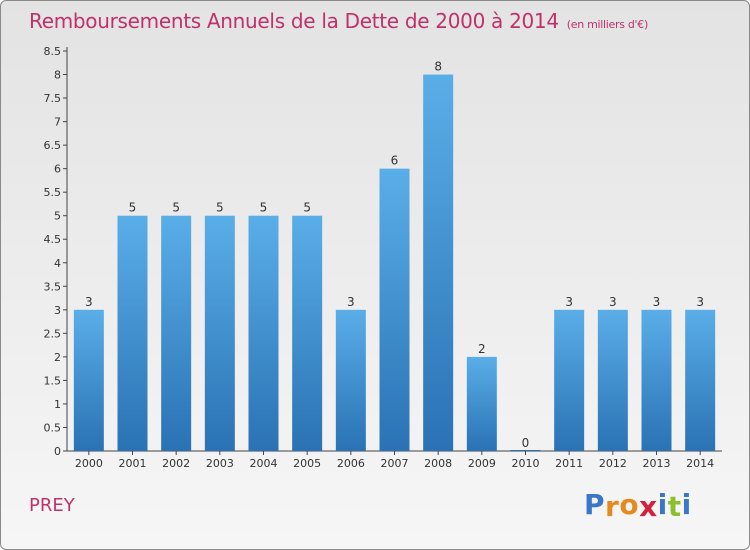 This screenshot has width=750, height=550. Describe the element at coordinates (612, 380) in the screenshot. I see `bar-2012` at that location.